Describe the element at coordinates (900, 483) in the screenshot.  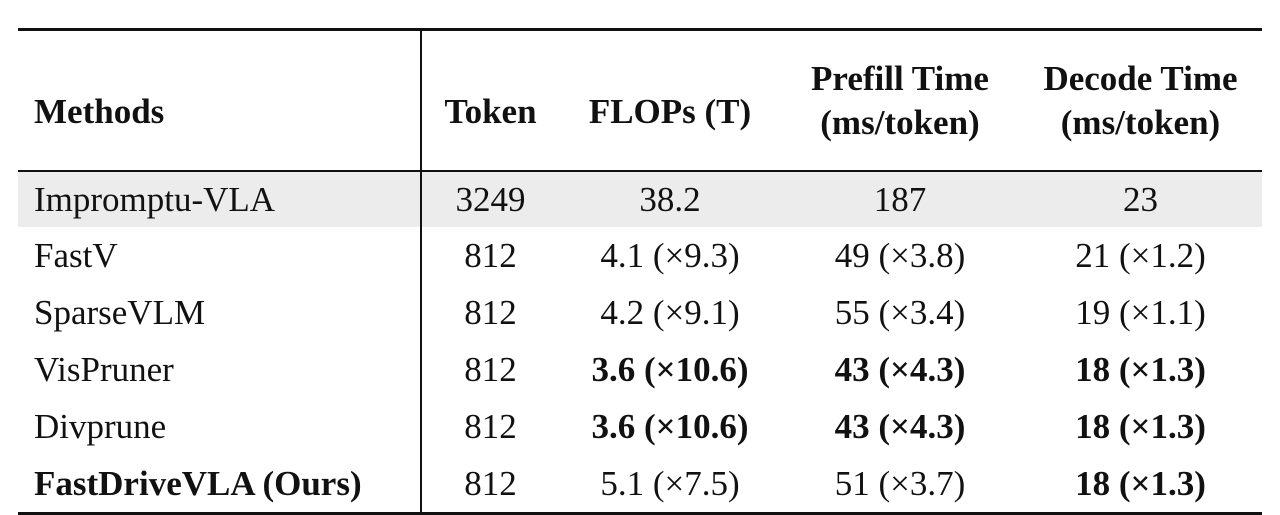
I see `cell-prefill: 51 (×3.7)` at that location.